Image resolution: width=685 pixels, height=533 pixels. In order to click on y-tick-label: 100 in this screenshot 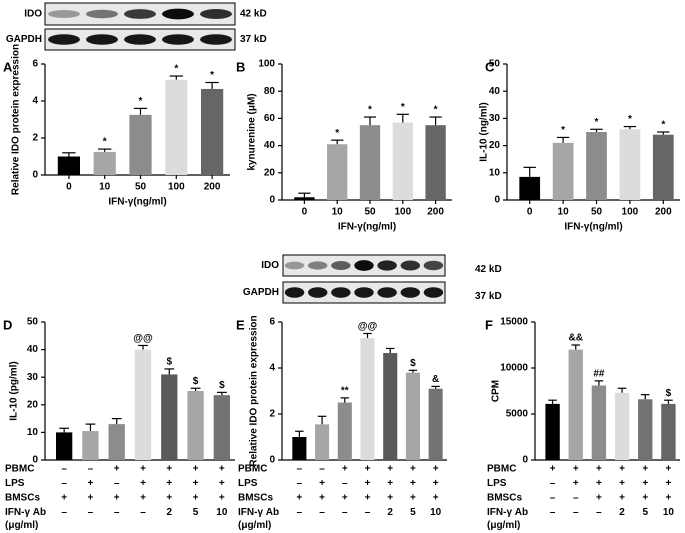, I will do `click(266, 64)`.